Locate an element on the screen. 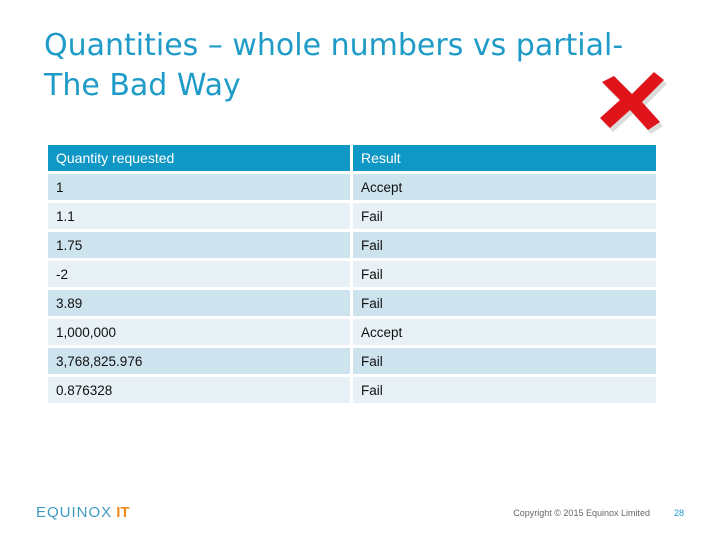 Image resolution: width=720 pixels, height=540 pixels. quantity-cell: -2 is located at coordinates (200, 275).